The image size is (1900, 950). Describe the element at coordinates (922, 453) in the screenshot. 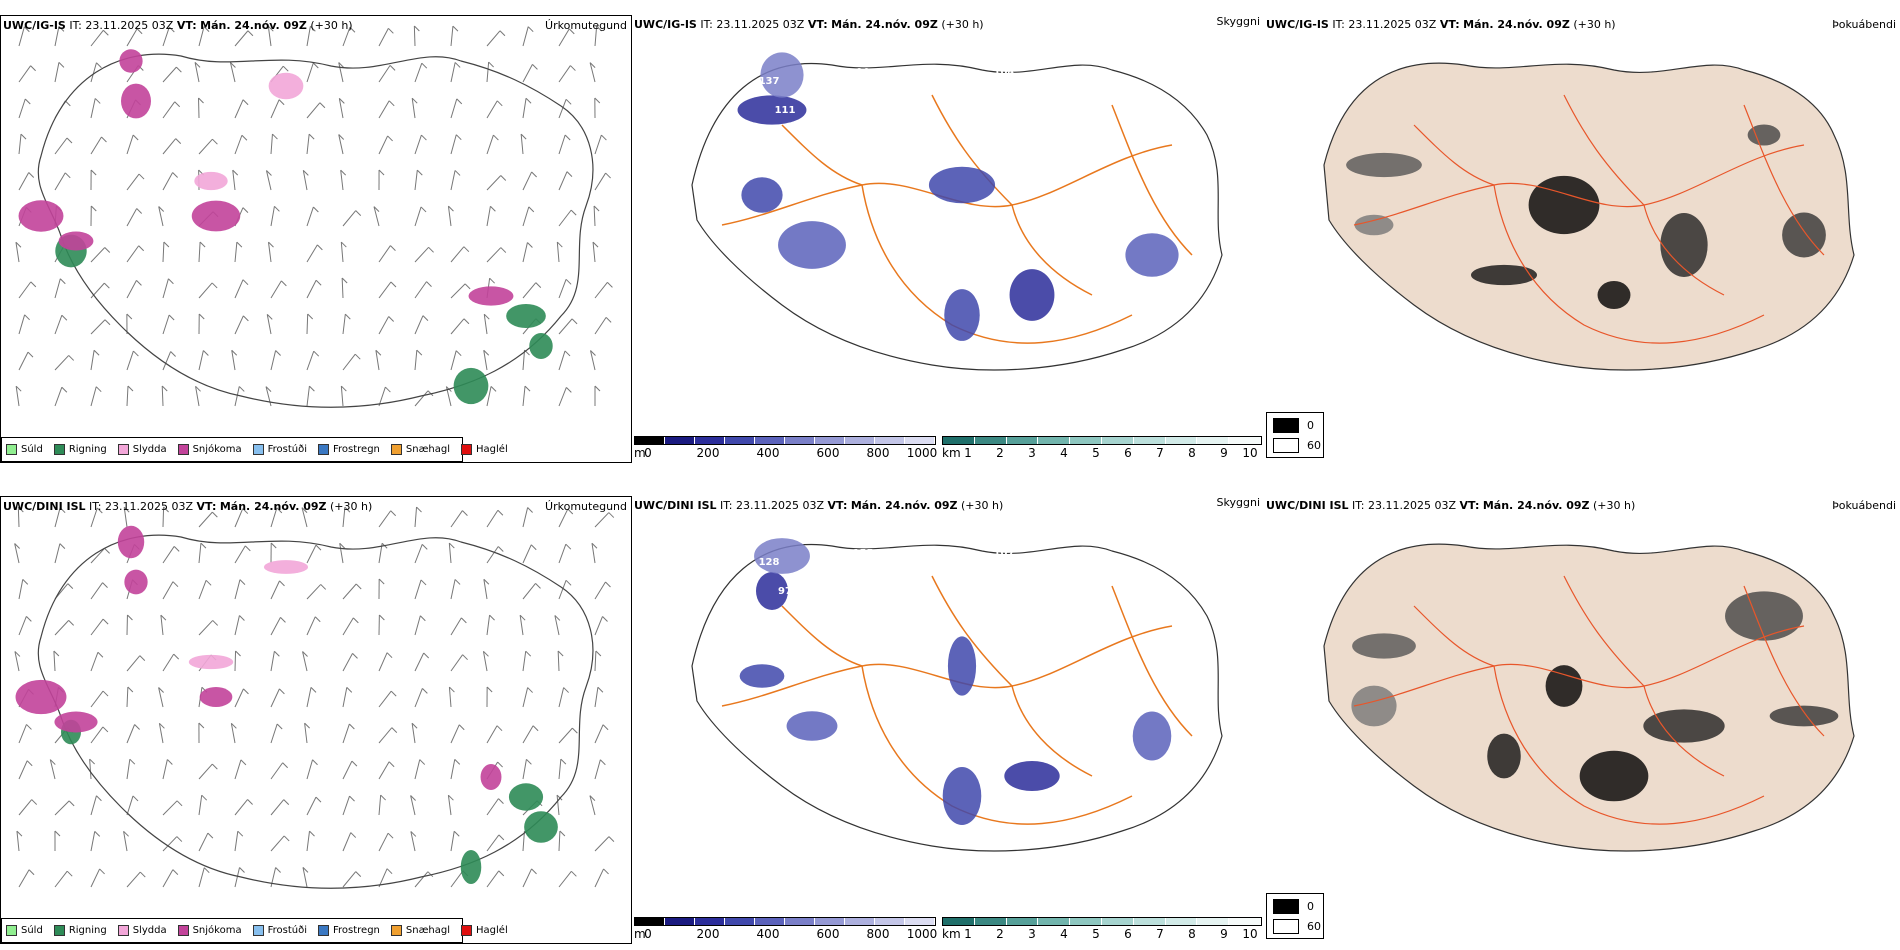

I see `colorbar-tick: 1000` at that location.